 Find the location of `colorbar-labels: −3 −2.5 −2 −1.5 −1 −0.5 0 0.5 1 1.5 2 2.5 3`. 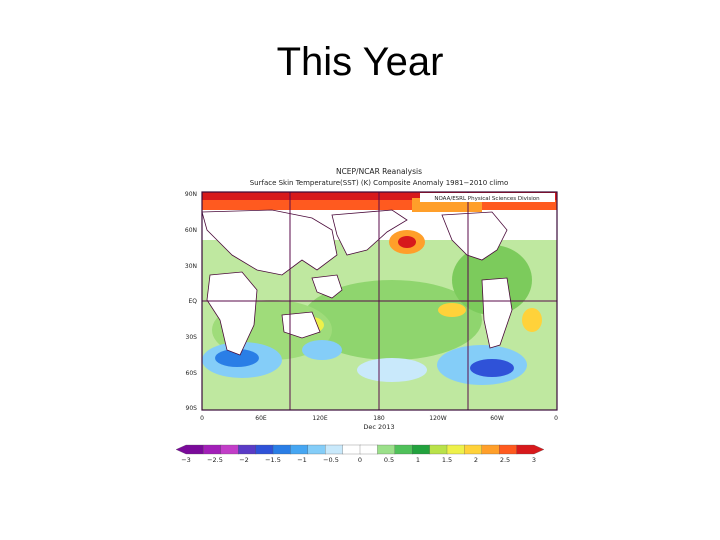

colorbar-labels: −3 −2.5 −2 −1.5 −1 −0.5 0 0.5 1 1.5 2 2.5 3 is located at coordinates (358, 460).